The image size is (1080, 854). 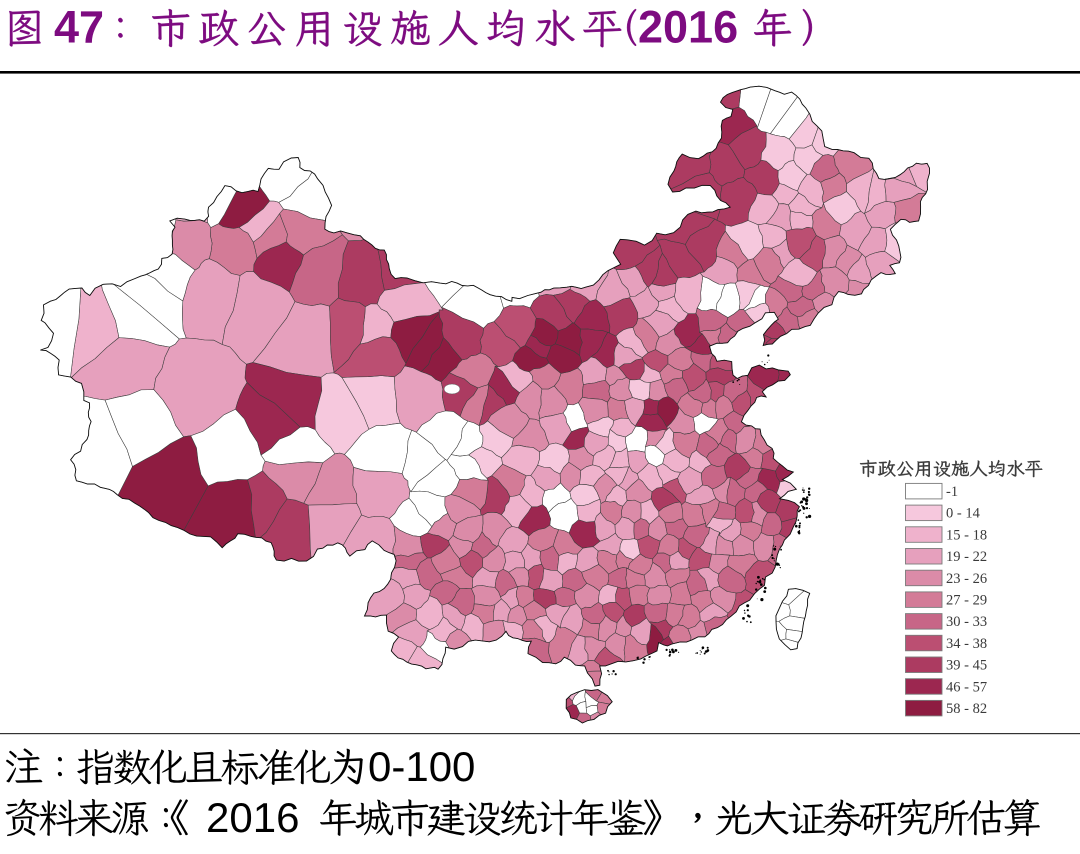 I want to click on svg-text: -1, so click(x=952, y=492).